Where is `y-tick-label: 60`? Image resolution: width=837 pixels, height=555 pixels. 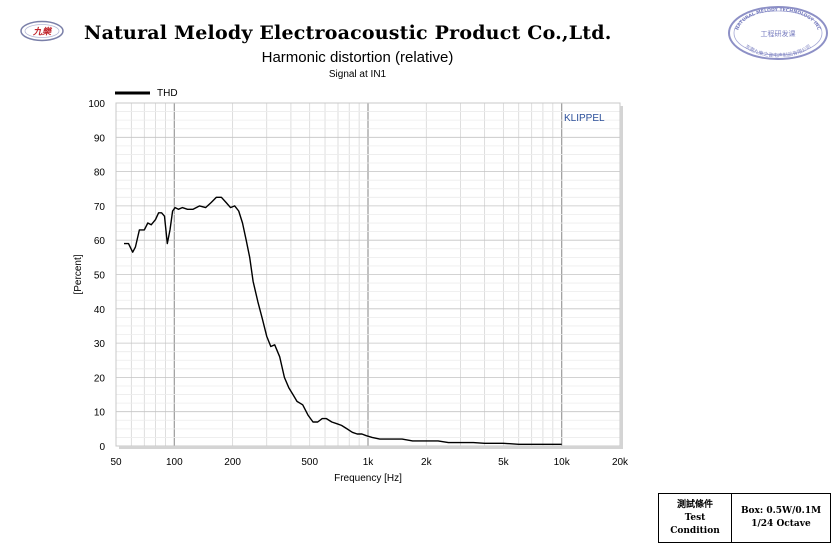
y-tick-label: 60 is located at coordinates (100, 241).